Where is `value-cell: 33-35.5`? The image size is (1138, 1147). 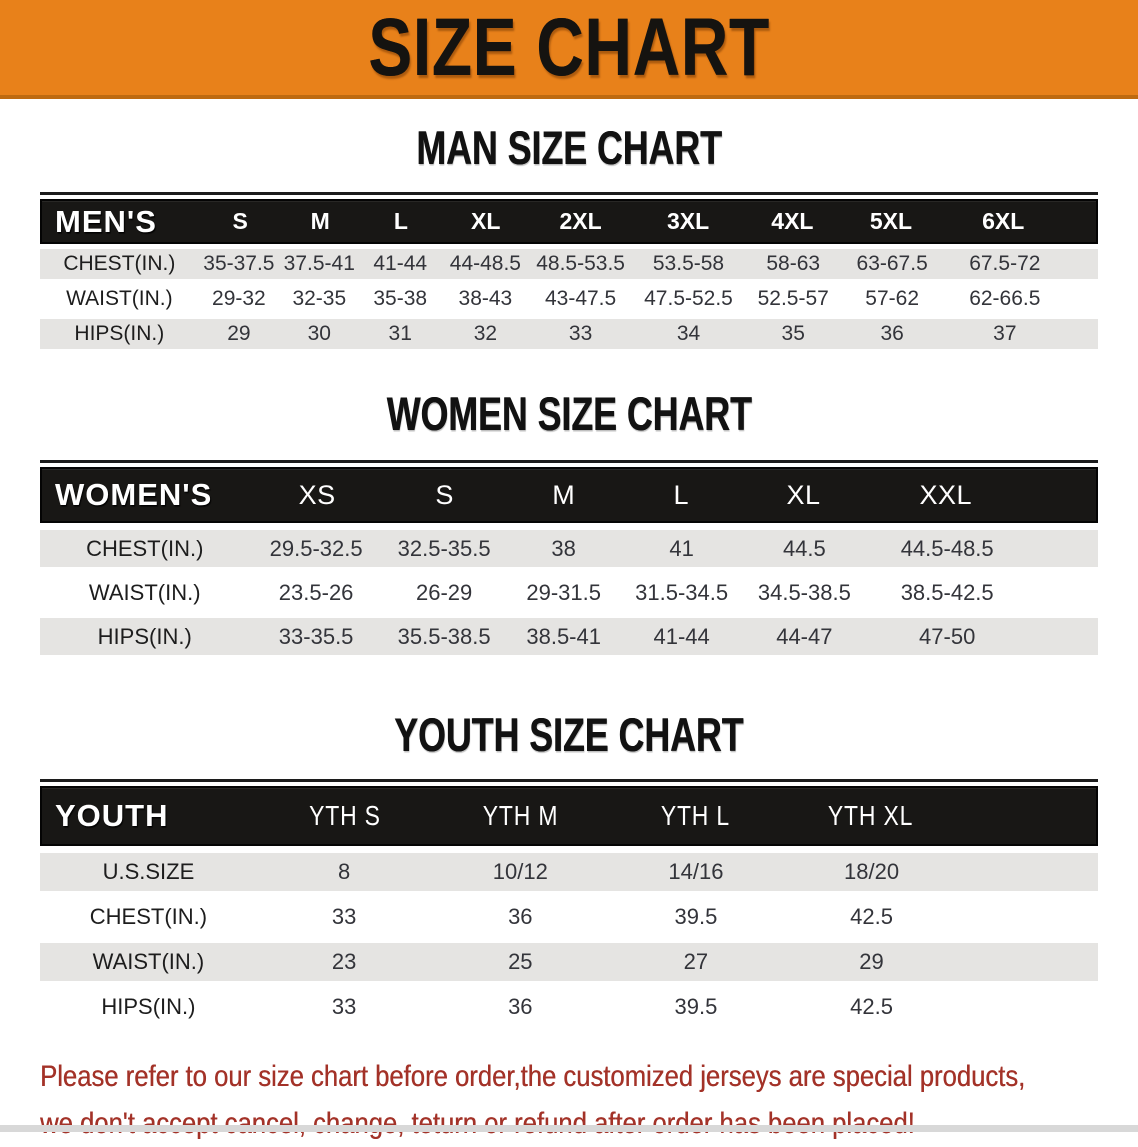 value-cell: 33-35.5 is located at coordinates (316, 636).